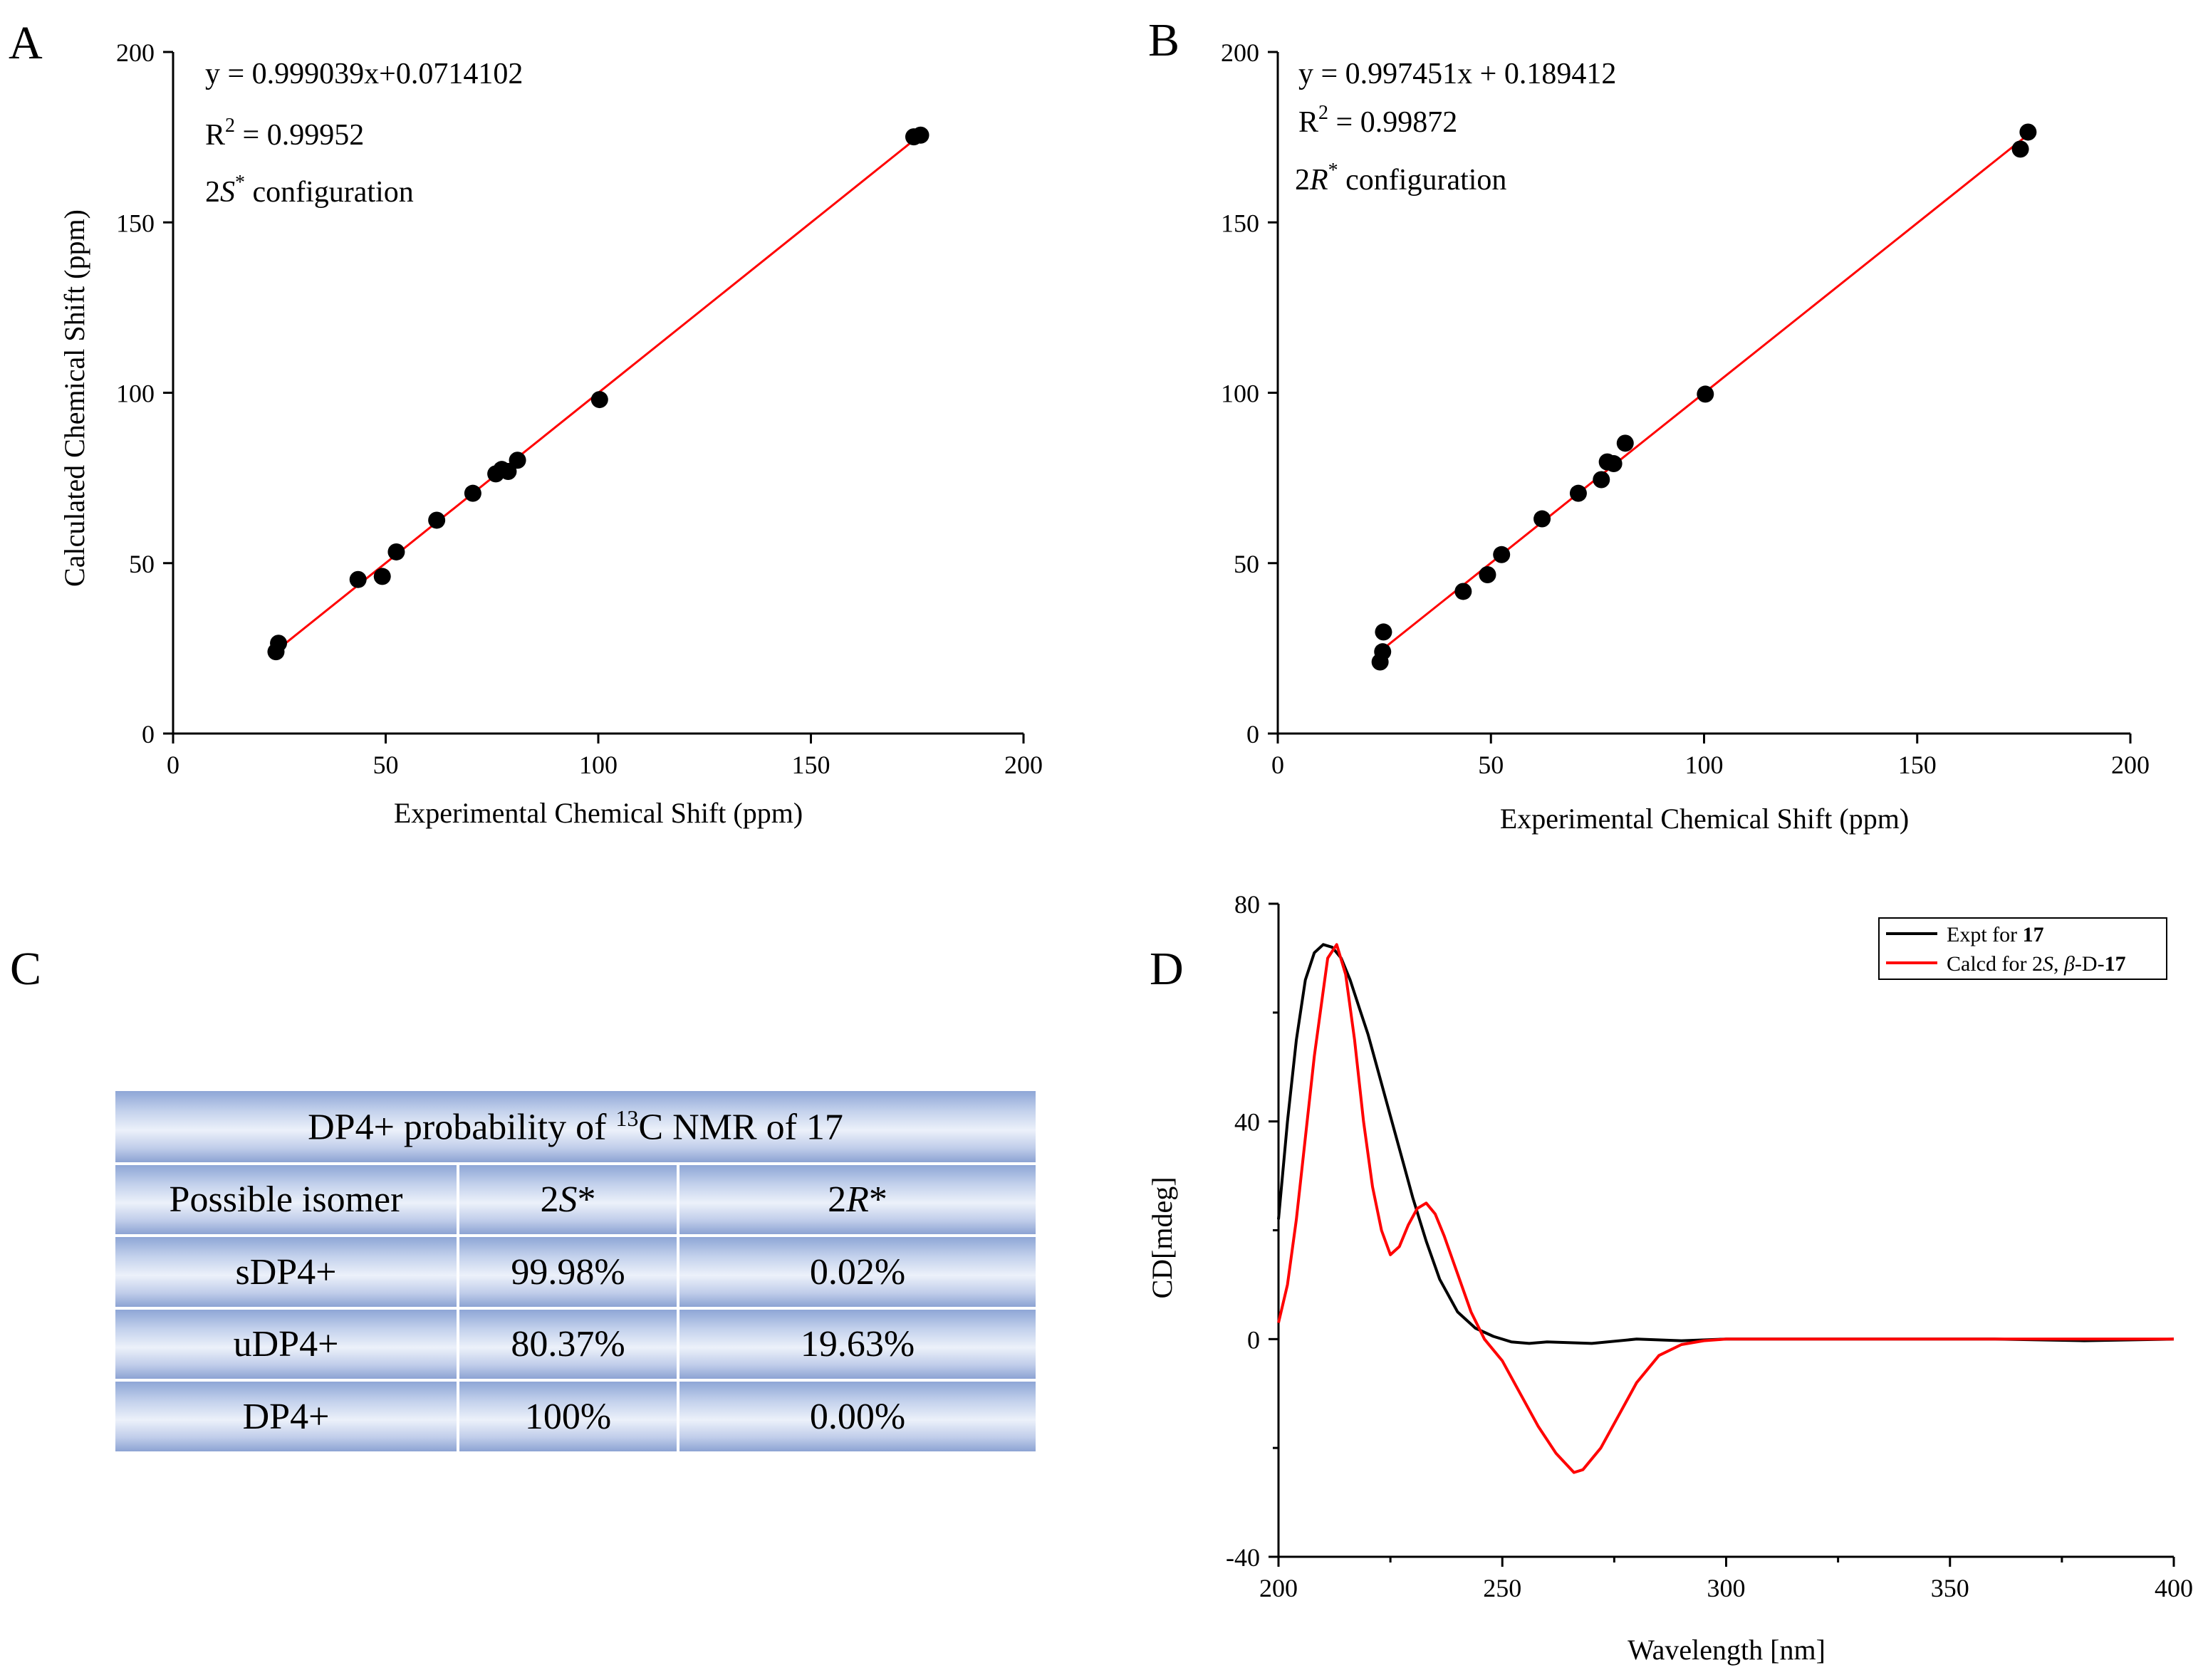 Image resolution: width=2203 pixels, height=1680 pixels. I want to click on row-2r-value: 0.02%, so click(858, 1272).